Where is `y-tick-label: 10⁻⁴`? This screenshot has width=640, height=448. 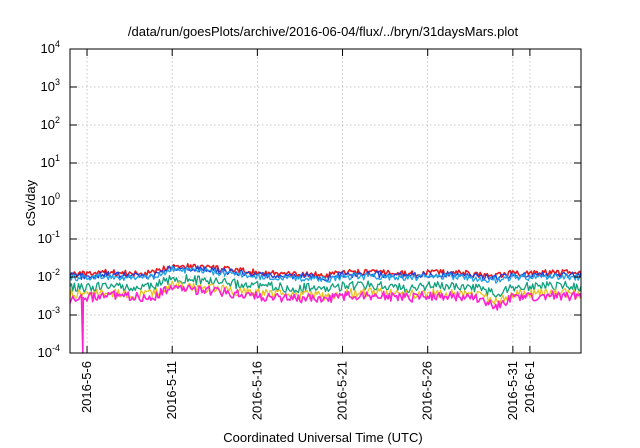 y-tick-label: 10⁻⁴ is located at coordinates (49, 351).